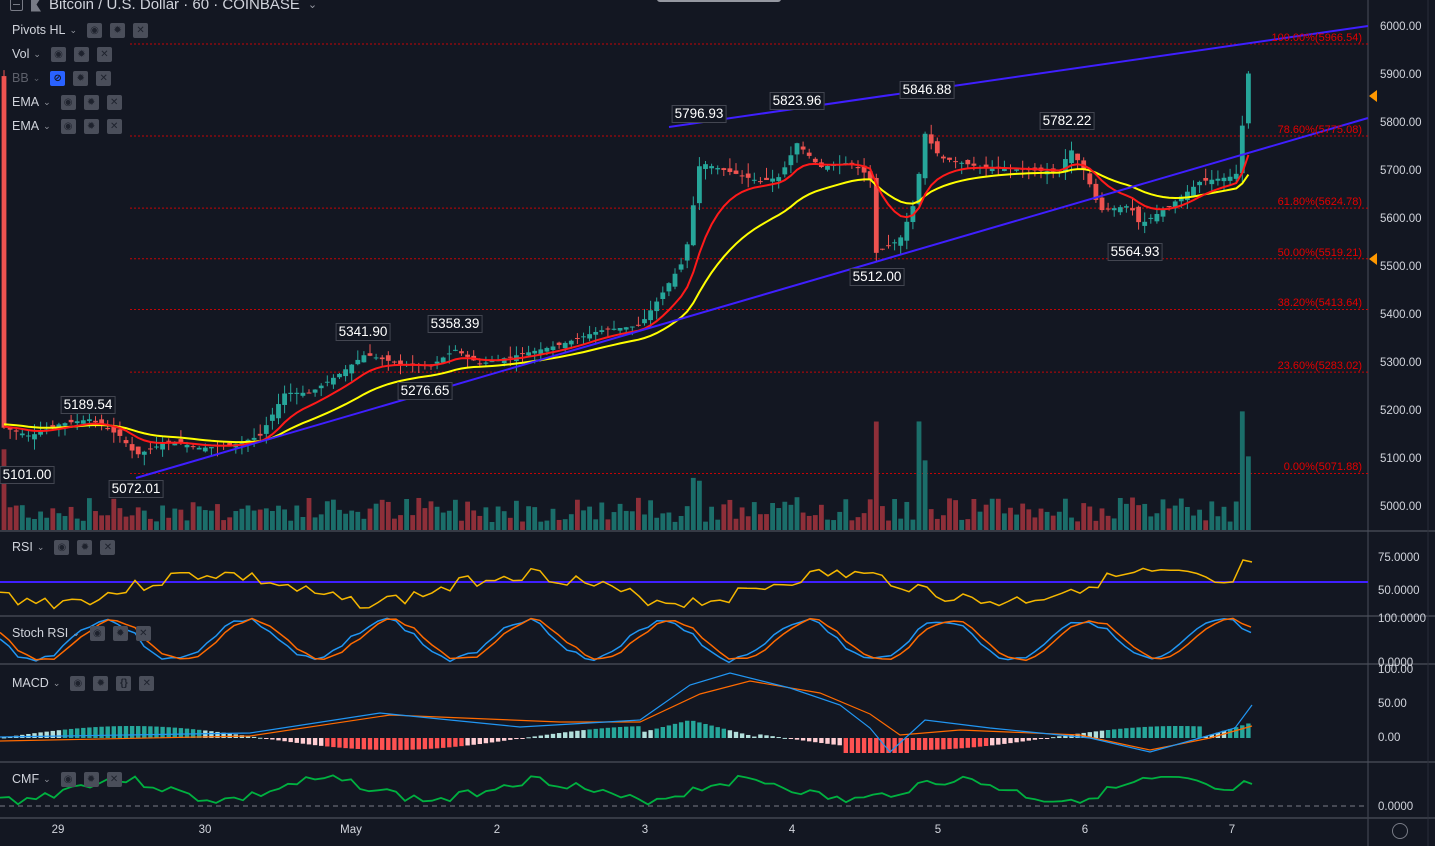 The height and width of the screenshot is (846, 1435). I want to click on price-axis-label: 5500.00, so click(1401, 267).